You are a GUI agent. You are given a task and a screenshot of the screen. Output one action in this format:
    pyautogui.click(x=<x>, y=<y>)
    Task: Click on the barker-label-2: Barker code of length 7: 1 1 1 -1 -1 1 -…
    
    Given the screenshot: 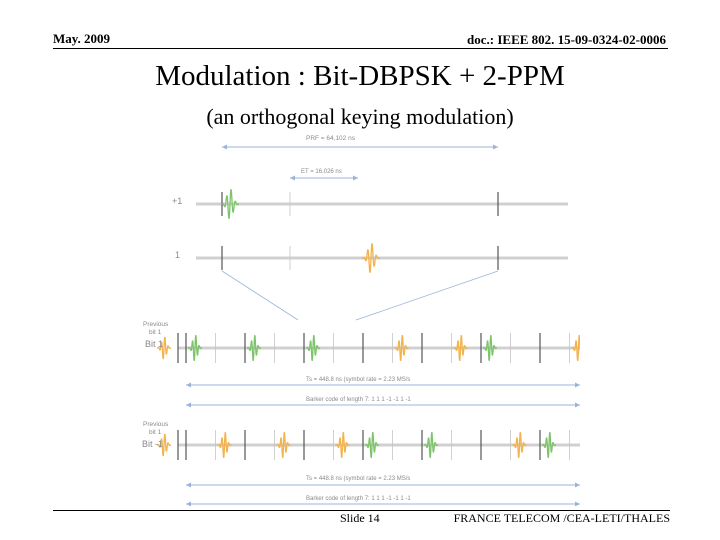 What is the action you would take?
    pyautogui.click(x=358, y=499)
    